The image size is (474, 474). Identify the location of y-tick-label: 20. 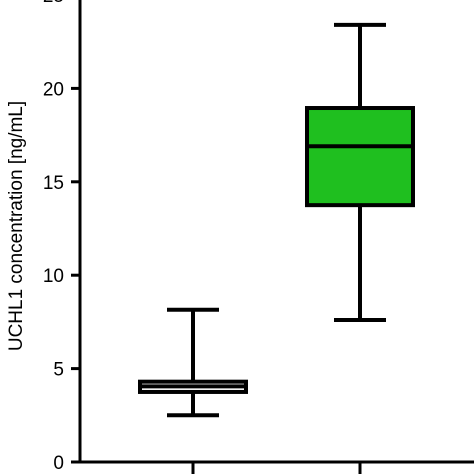
(53, 89).